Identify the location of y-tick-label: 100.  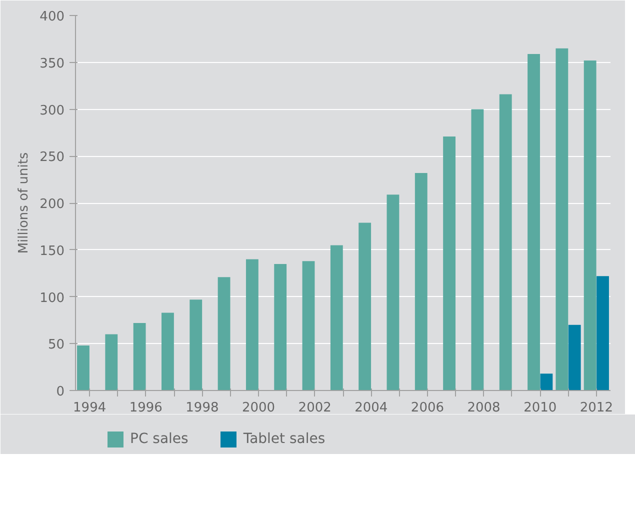
(52, 298).